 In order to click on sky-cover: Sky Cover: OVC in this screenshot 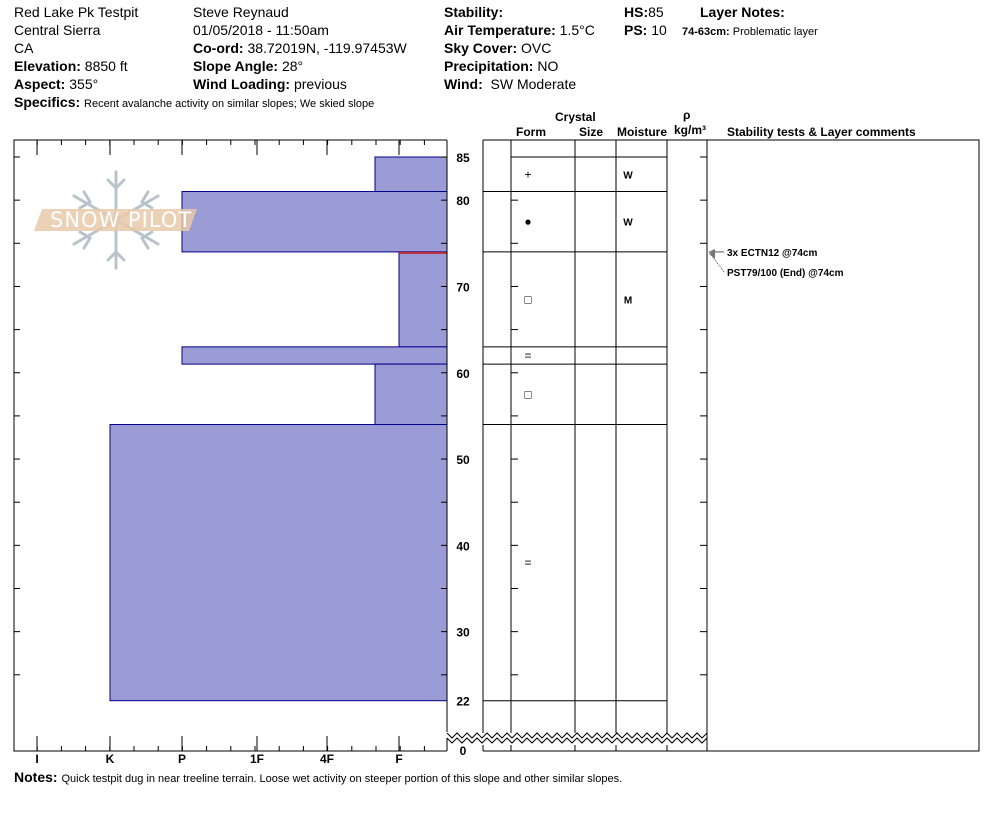, I will do `click(497, 48)`.